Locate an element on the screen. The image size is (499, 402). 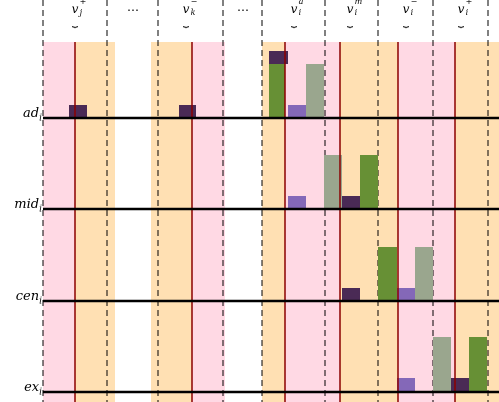
row-label: midi is located at coordinates (21, 206).